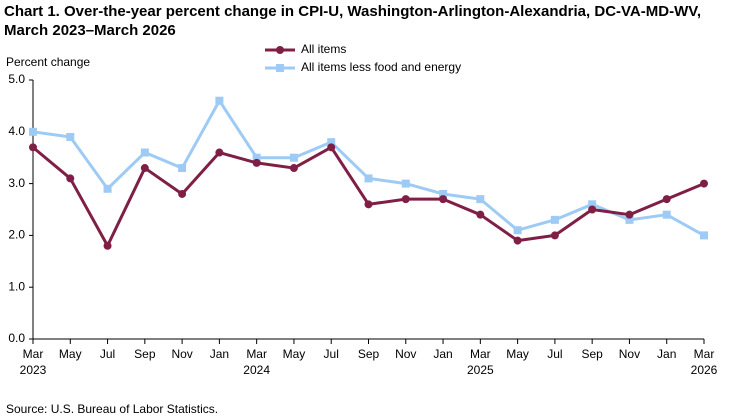 The height and width of the screenshot is (420, 729). What do you see at coordinates (480, 362) in the screenshot?
I see `x-tick-label: Mar 2025` at bounding box center [480, 362].